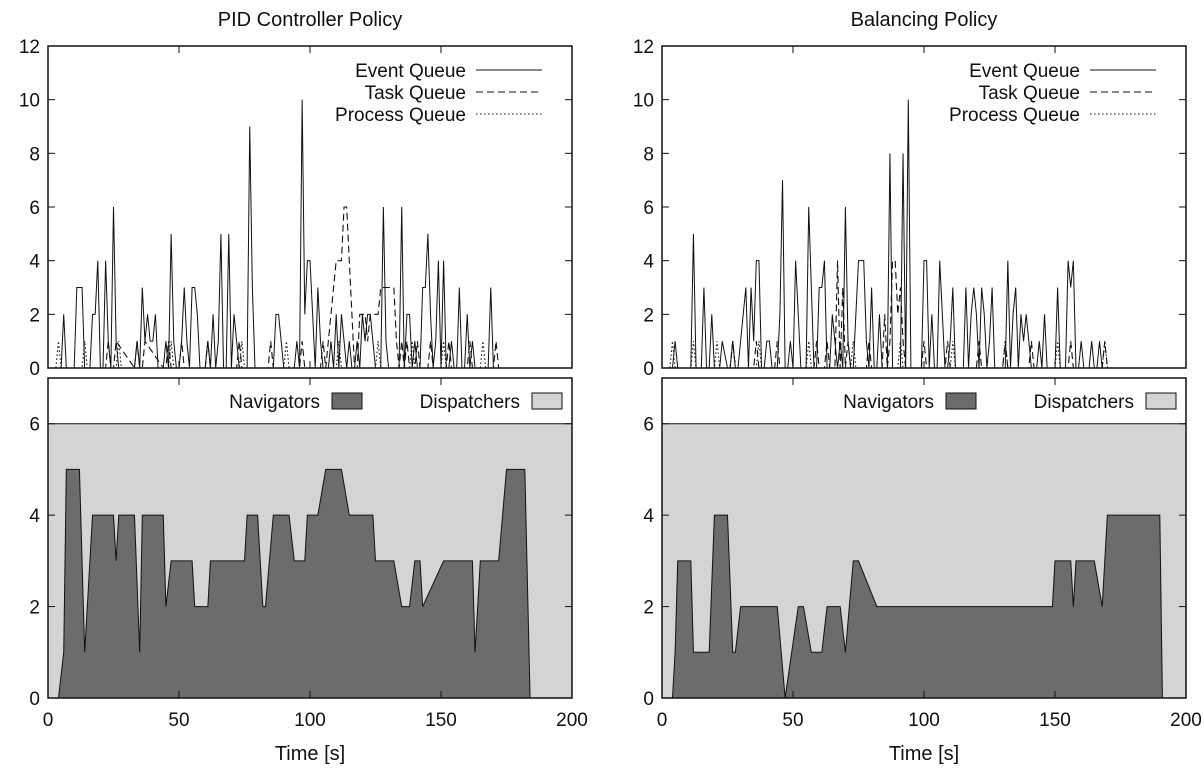  Describe the element at coordinates (290, 355) in the screenshot. I see `series-line-process-queue` at that location.